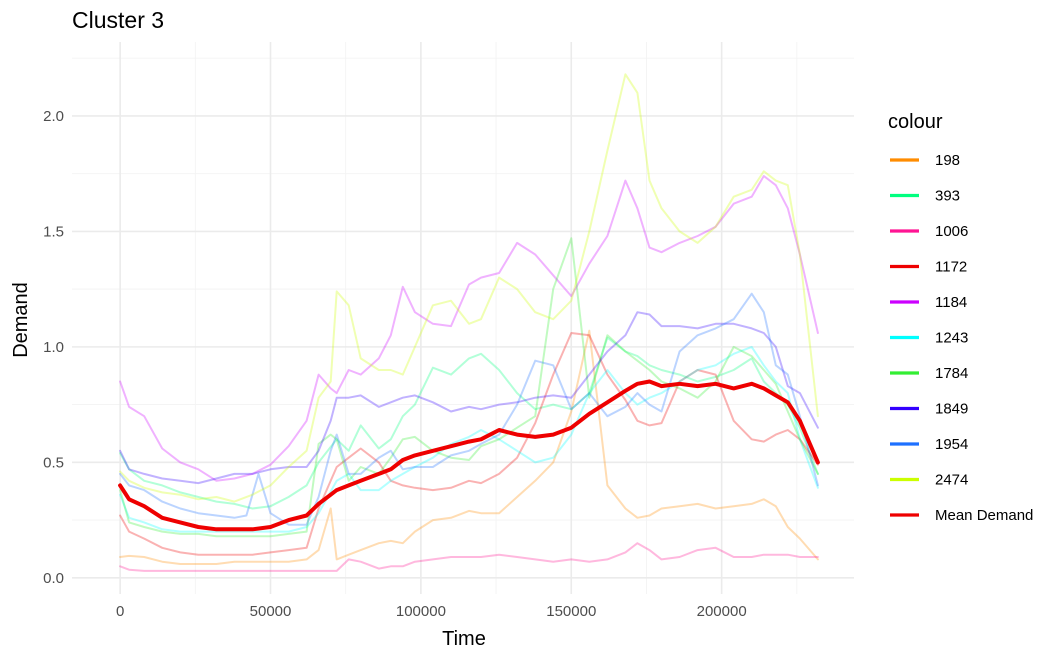 The image size is (1064, 656). Describe the element at coordinates (53, 578) in the screenshot. I see `y-tick-label: 0.0` at that location.